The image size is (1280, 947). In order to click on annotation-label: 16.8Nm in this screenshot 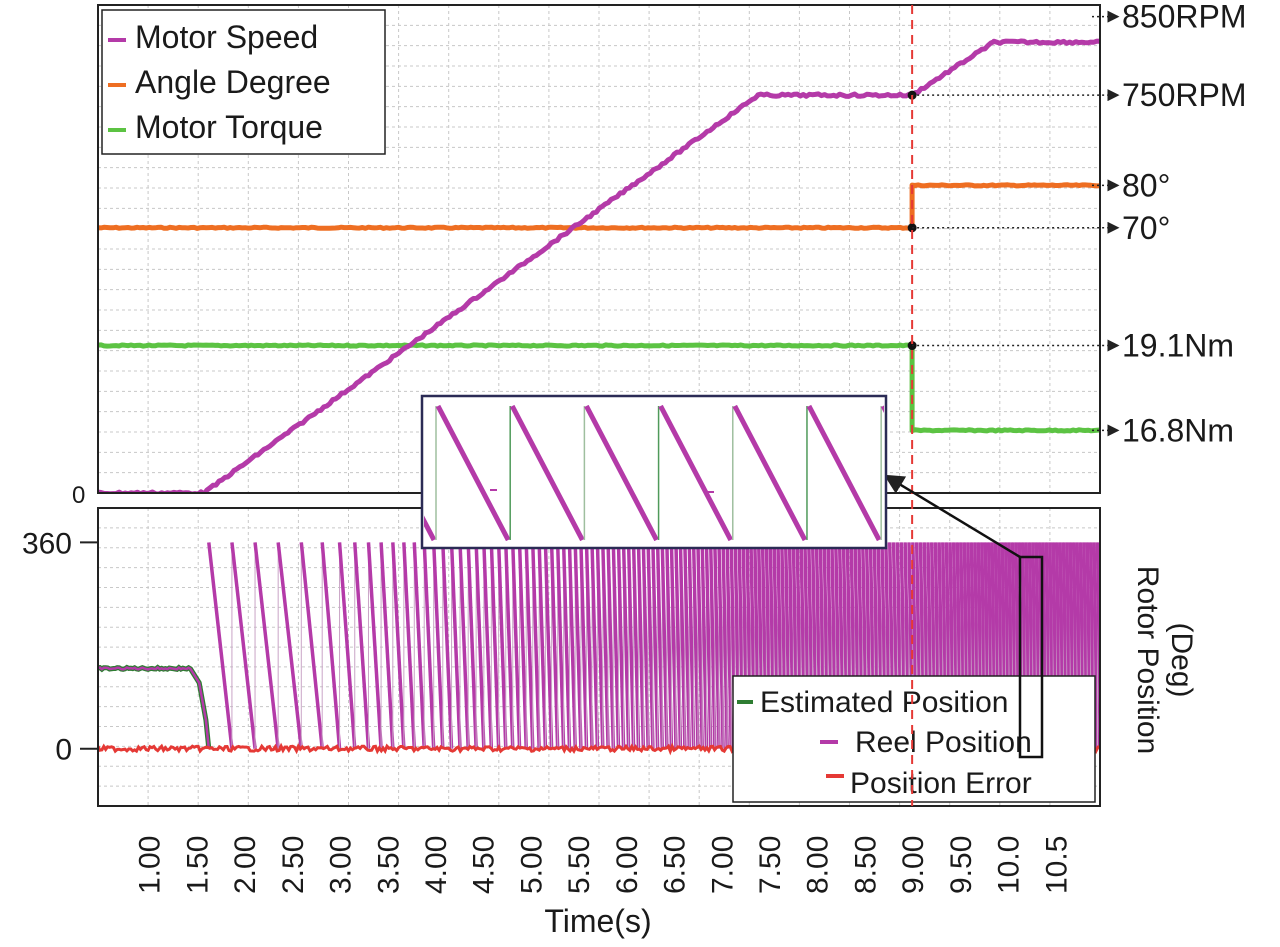, I will do `click(1178, 430)`.